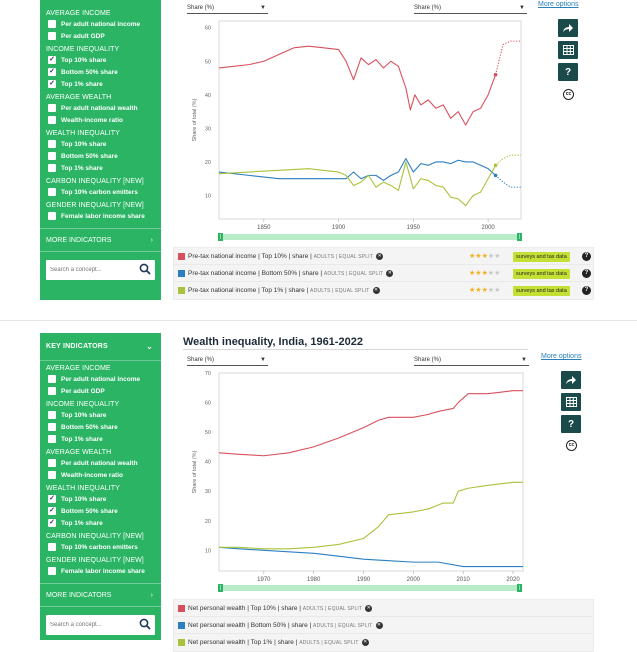 The height and width of the screenshot is (652, 637). Describe the element at coordinates (264, 580) in the screenshot. I see `x-tick-label: 1970` at that location.